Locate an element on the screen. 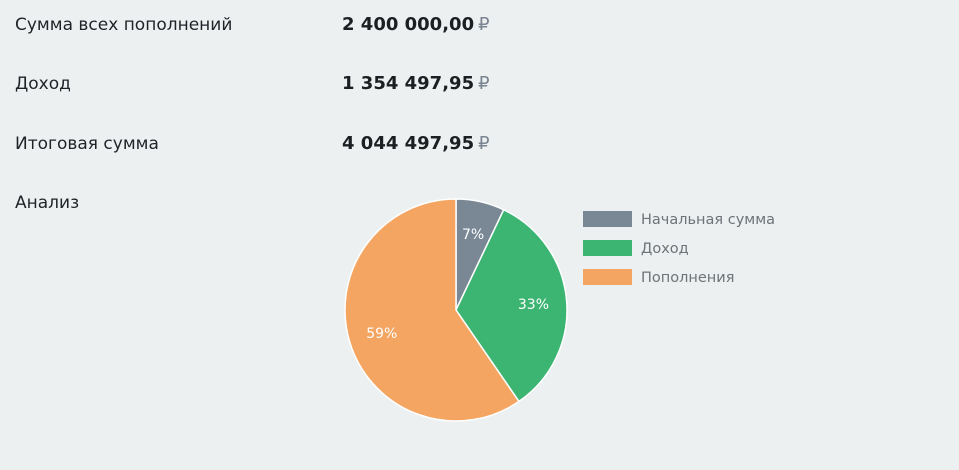  legend-label: Пополнения is located at coordinates (687, 278).